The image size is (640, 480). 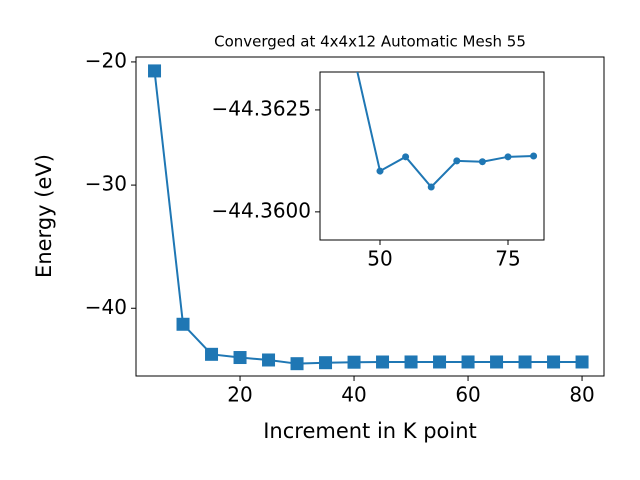 What do you see at coordinates (106, 60) in the screenshot?
I see `y-tick-label: −20` at bounding box center [106, 60].